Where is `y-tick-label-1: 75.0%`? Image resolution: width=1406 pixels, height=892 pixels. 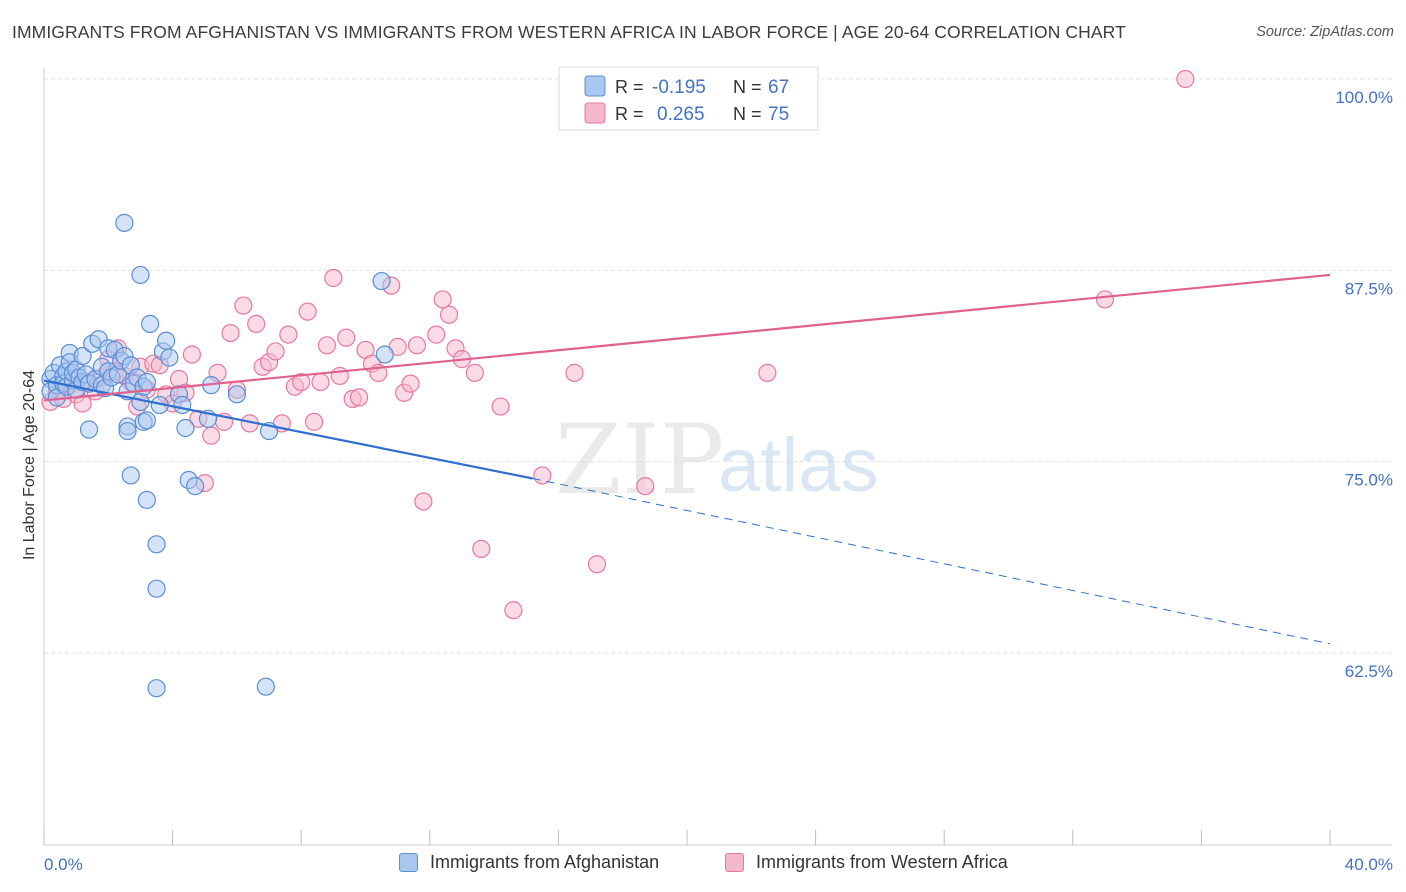
y-tick-label-1: 75.0% is located at coordinates (1369, 480).